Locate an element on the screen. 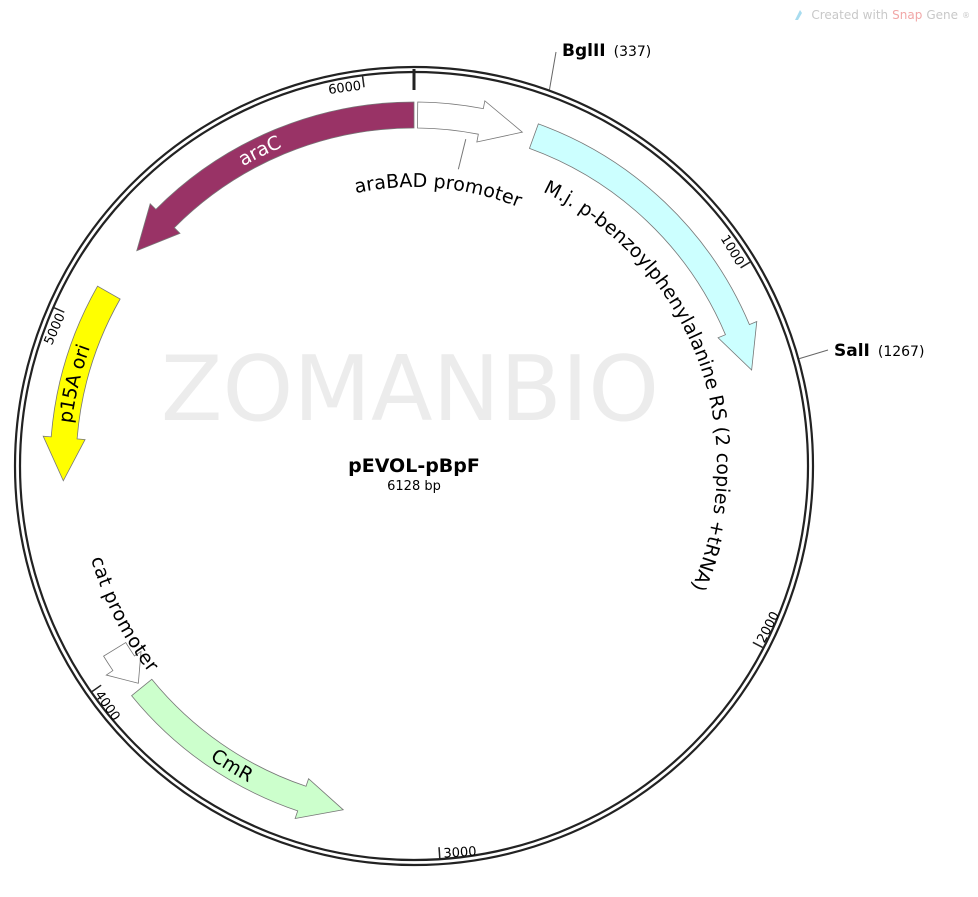  site-label-SalI: SalI (1267) is located at coordinates (879, 351).